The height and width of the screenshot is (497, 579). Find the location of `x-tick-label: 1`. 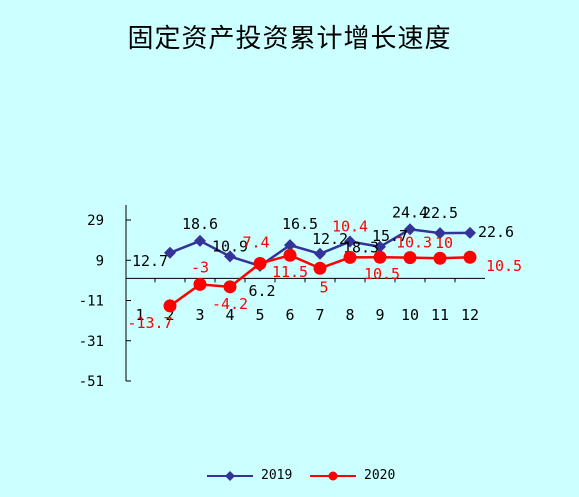

x-tick-label: 1 is located at coordinates (139, 315).